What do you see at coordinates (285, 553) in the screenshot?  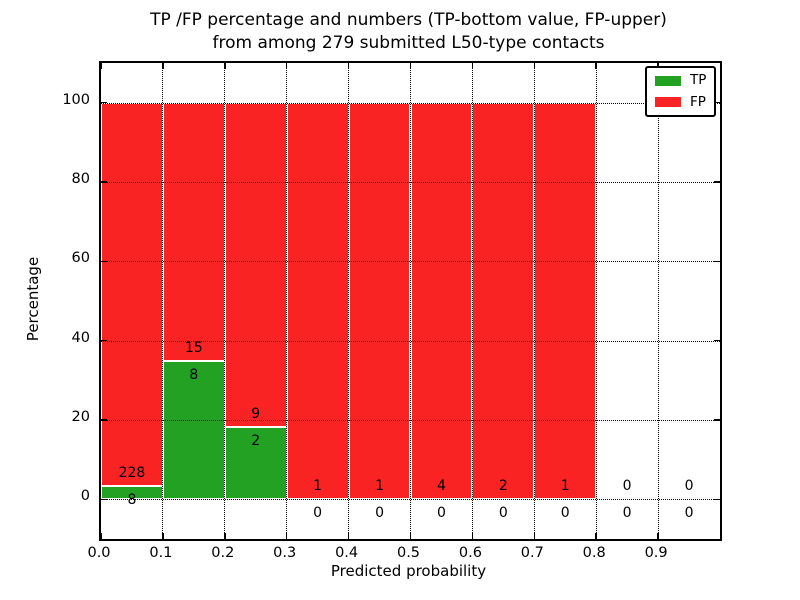 I see `x-tick-label: 0.3` at bounding box center [285, 553].